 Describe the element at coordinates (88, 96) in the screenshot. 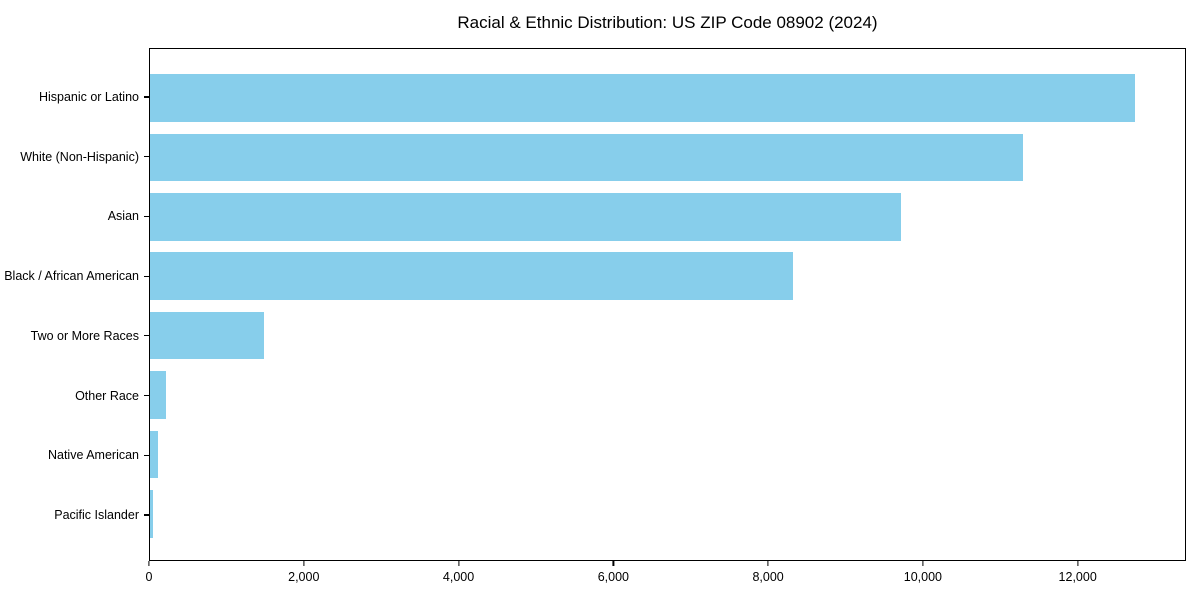

I see `y-tick-label: Hispanic or Latino` at that location.